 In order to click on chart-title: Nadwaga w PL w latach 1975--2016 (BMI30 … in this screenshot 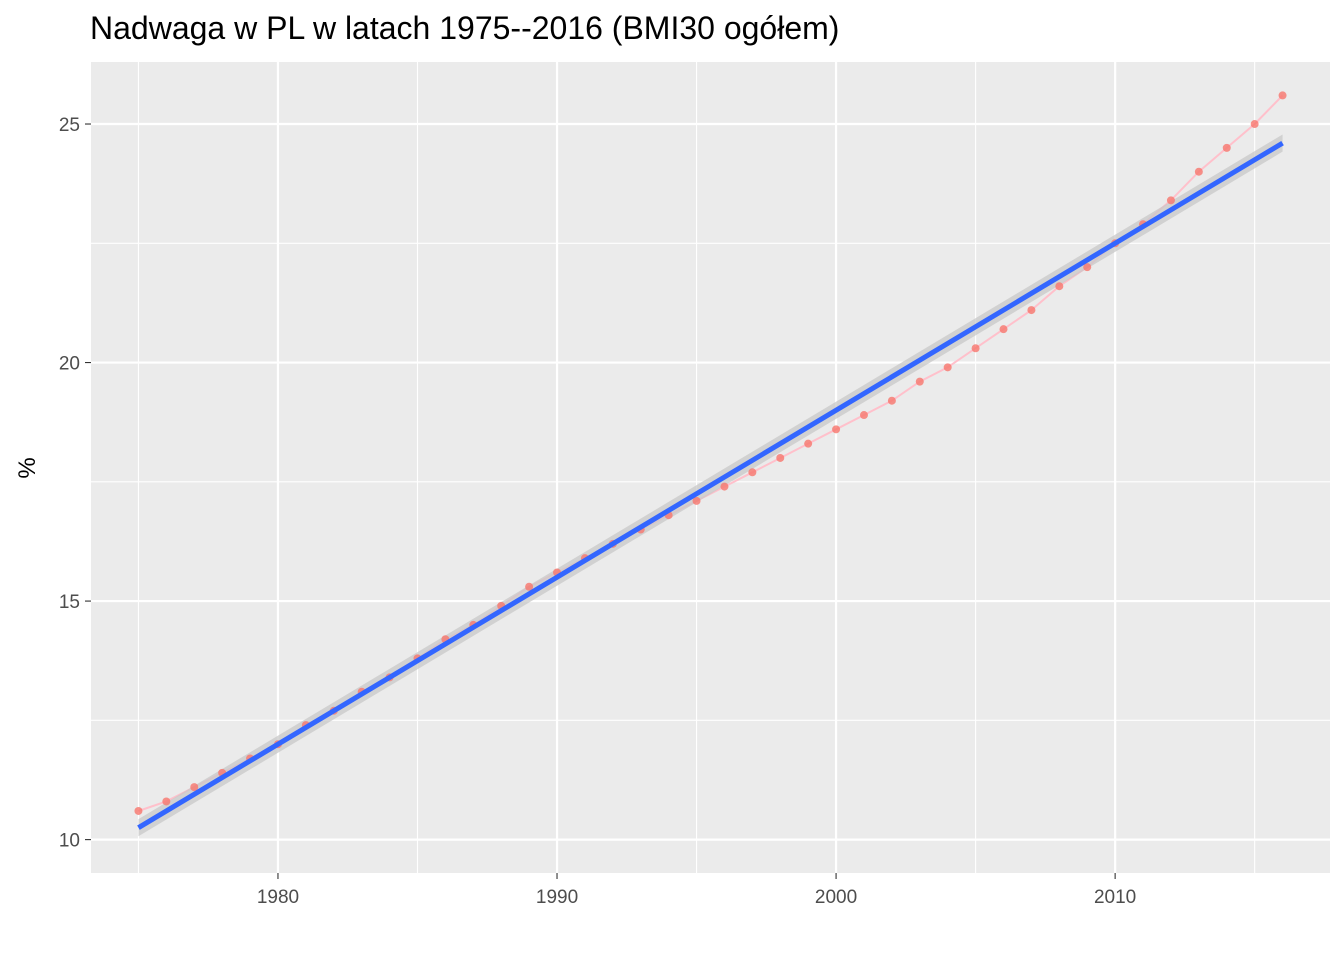, I will do `click(465, 28)`.